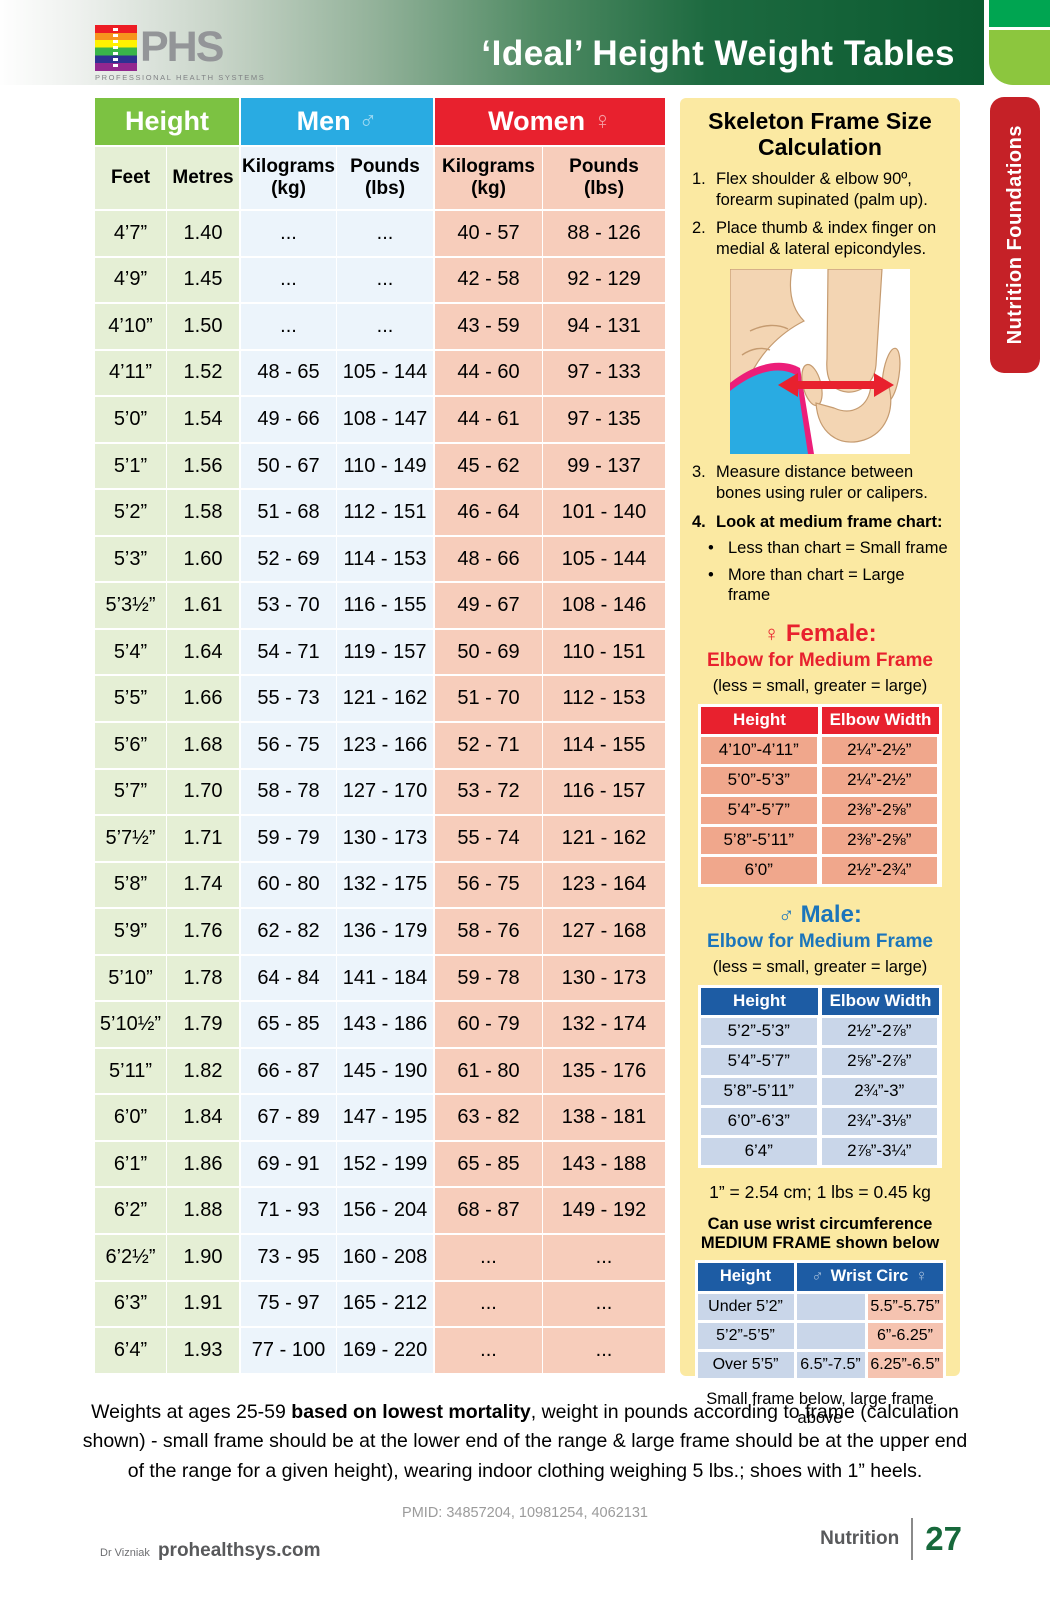 This screenshot has width=1050, height=1600. I want to click on bullet-text: Less than chart = Small frame, so click(838, 548).